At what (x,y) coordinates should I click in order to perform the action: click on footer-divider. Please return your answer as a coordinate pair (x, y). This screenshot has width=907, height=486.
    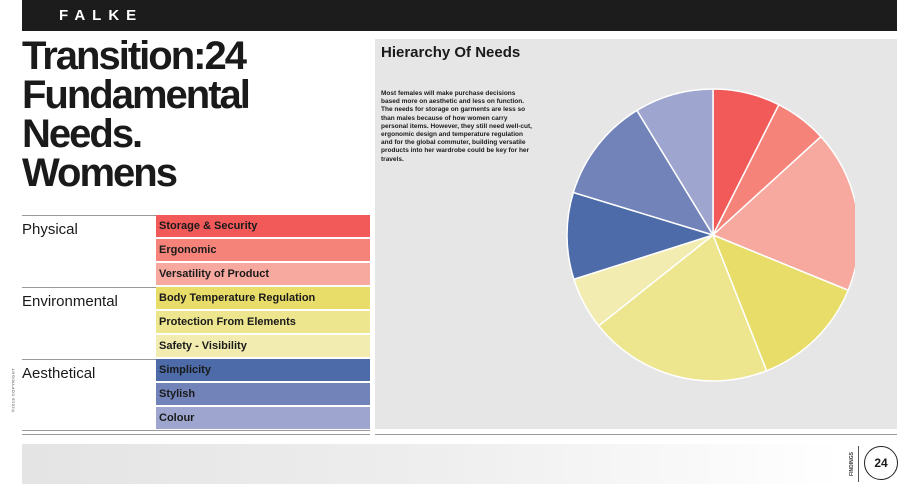
    Looking at the image, I should click on (858, 464).